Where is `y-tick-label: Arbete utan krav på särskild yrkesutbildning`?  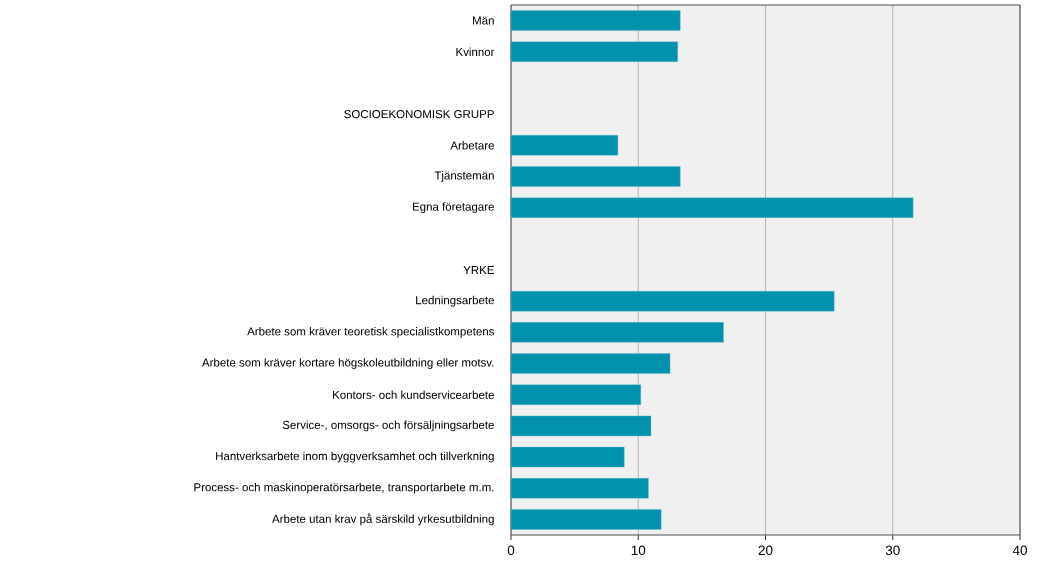
y-tick-label: Arbete utan krav på särskild yrkesutbildning is located at coordinates (383, 519).